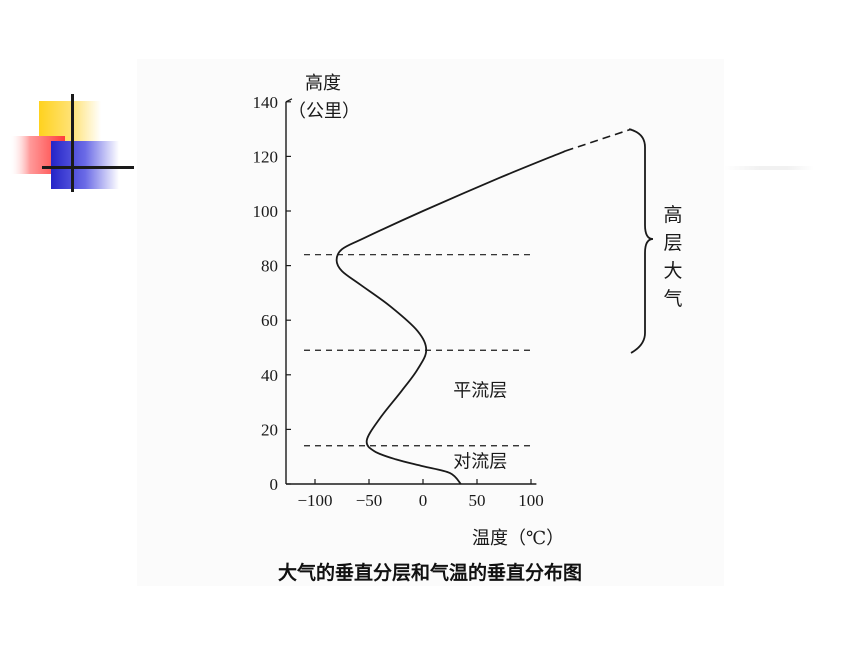 The image size is (860, 645). Describe the element at coordinates (672, 215) in the screenshot. I see `bracket-label-char: 高` at that location.